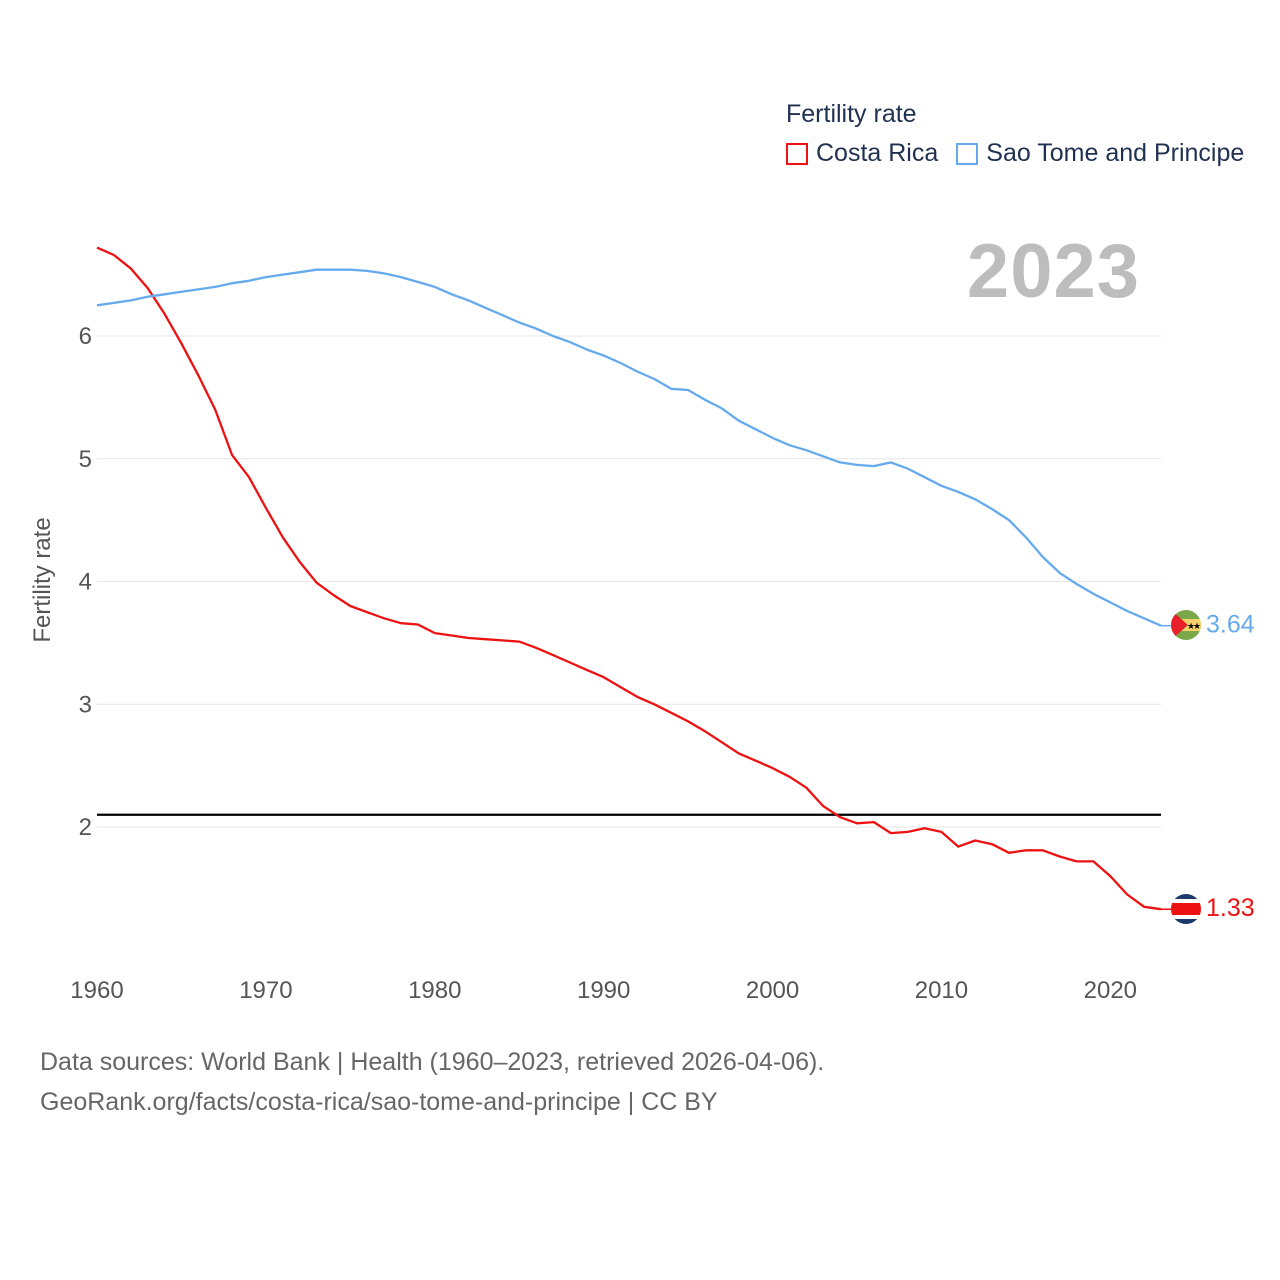 This screenshot has height=1280, width=1280. Describe the element at coordinates (772, 990) in the screenshot. I see `x-tick-label: 2000` at that location.